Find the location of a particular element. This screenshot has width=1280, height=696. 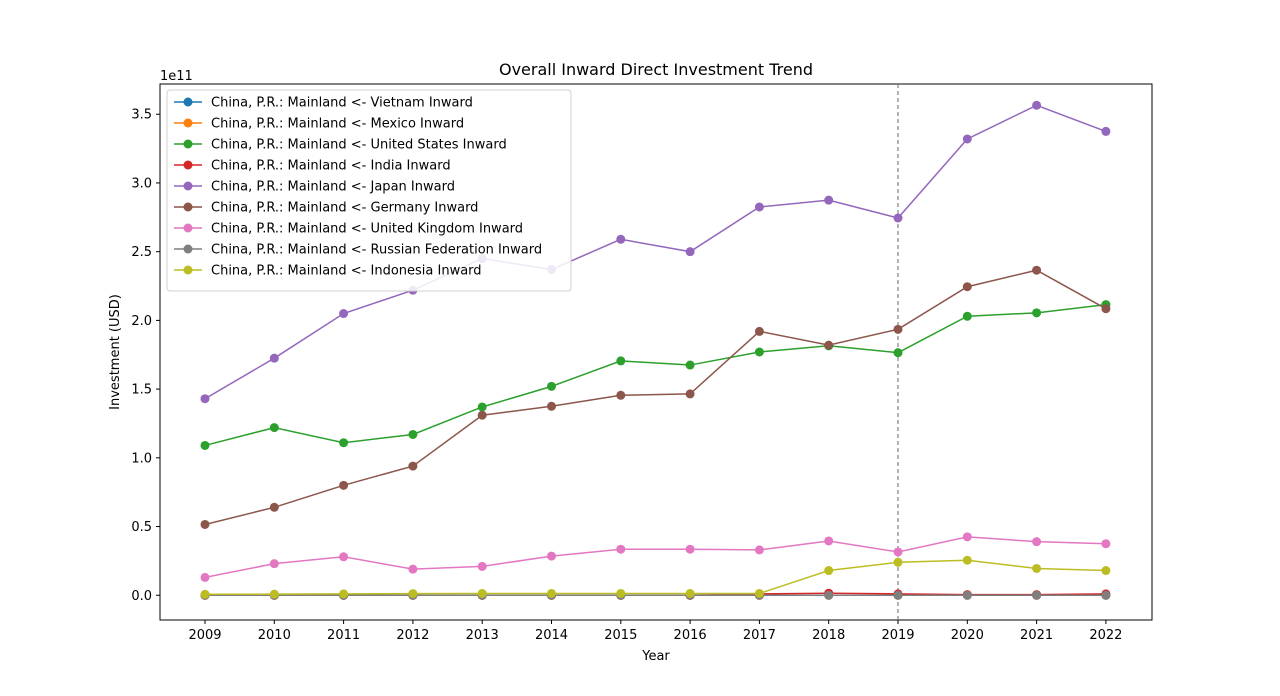

x-tick-label: 2020 is located at coordinates (967, 635).